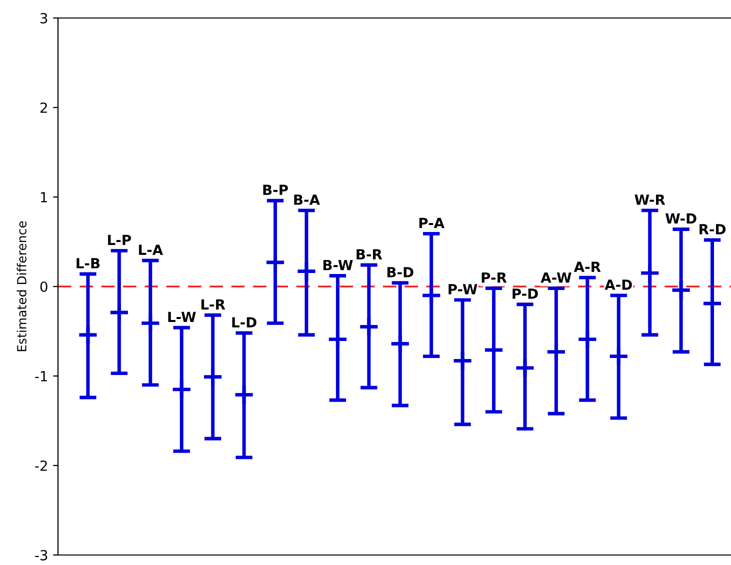  I want to click on x-tick-label: P-A, so click(431, 223).